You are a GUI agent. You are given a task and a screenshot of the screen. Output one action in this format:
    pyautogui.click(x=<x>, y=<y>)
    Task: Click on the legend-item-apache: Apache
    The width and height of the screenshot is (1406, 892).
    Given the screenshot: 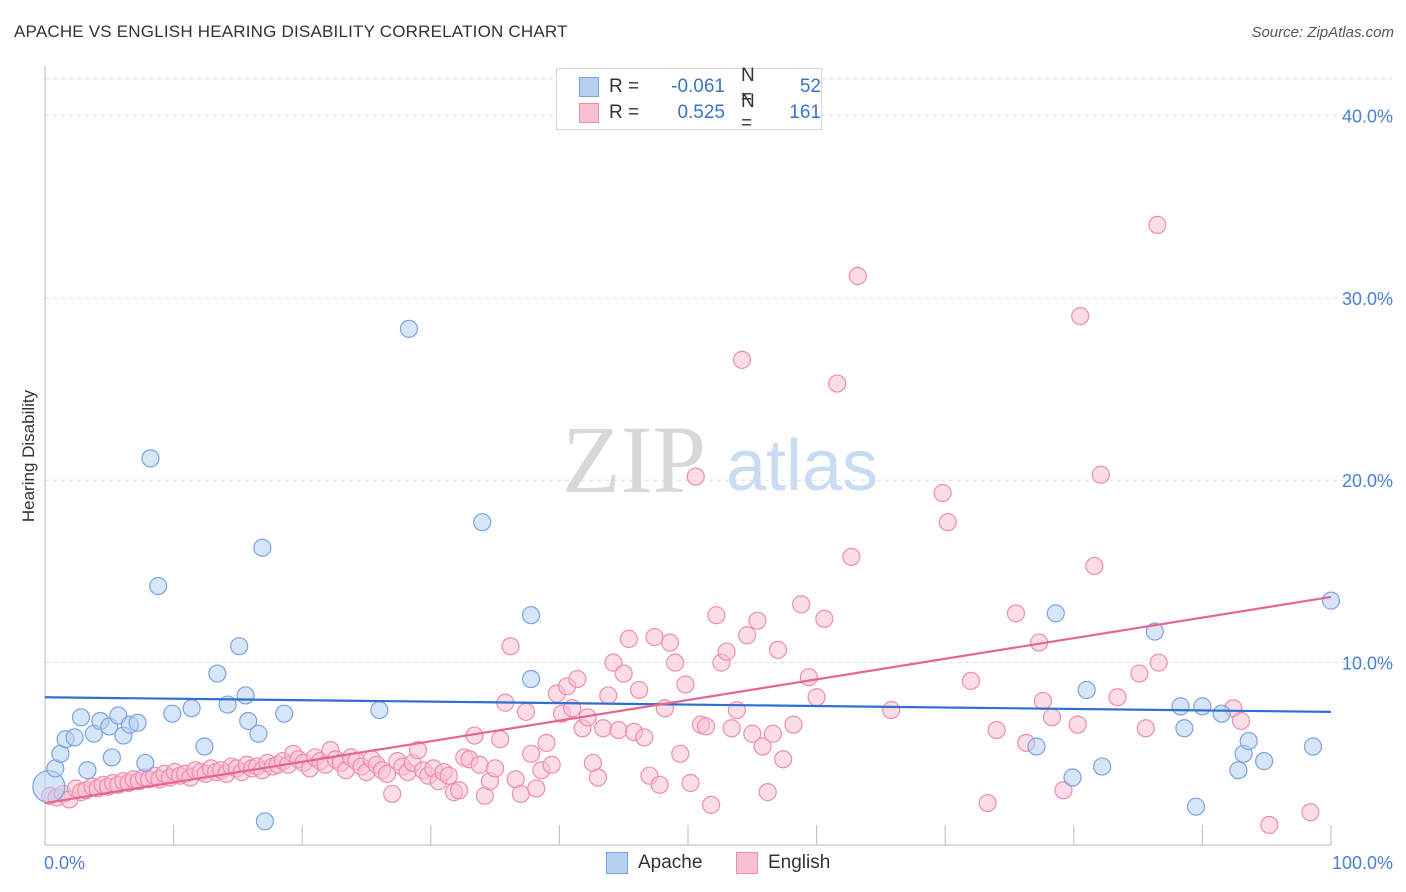 What is the action you would take?
    pyautogui.click(x=654, y=863)
    